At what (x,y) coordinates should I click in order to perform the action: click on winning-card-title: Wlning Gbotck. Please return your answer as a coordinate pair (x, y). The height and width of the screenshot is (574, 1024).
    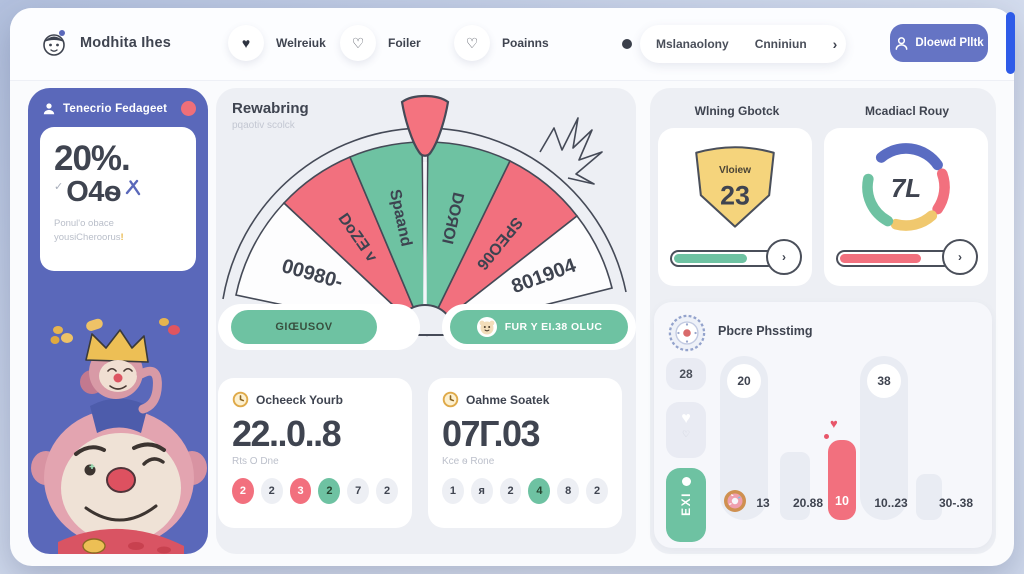
    Looking at the image, I should click on (737, 111).